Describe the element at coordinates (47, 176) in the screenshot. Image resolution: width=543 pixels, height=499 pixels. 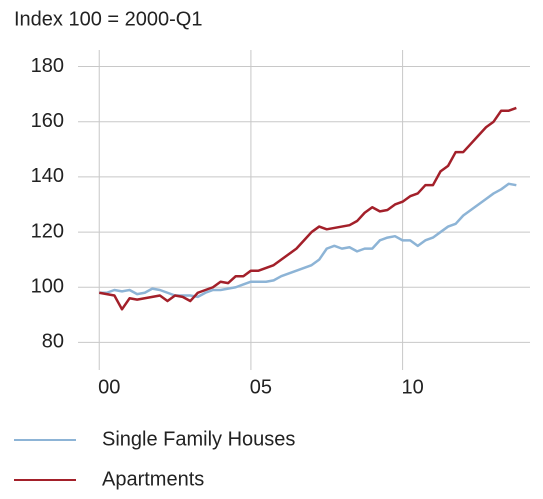
I see `y-tick-label: 140` at that location.